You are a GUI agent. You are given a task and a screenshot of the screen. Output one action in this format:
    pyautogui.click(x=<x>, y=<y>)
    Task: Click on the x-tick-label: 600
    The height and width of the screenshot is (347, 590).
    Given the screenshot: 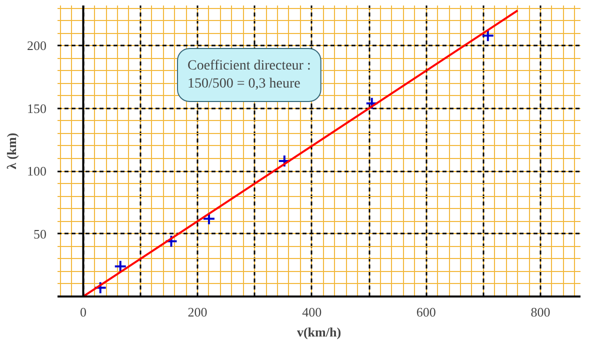 What is the action you would take?
    pyautogui.click(x=426, y=312)
    